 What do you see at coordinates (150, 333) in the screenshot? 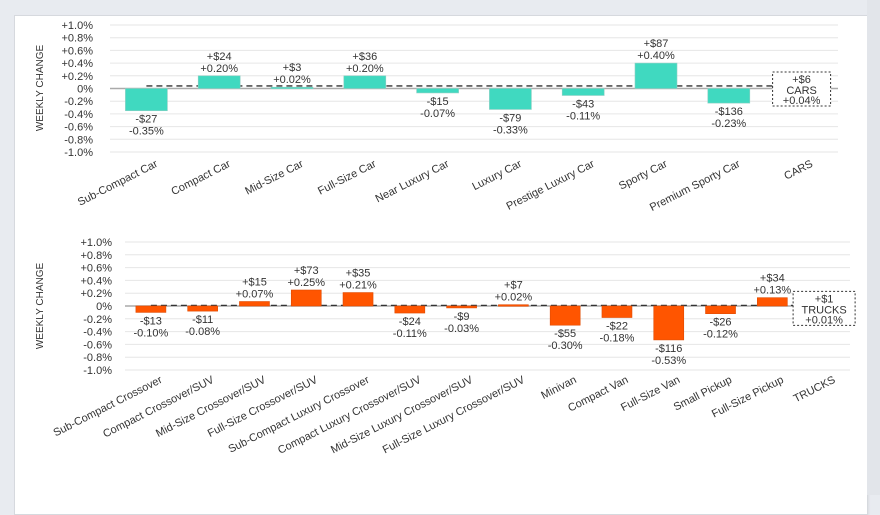
I see `trucks-pct-label: -0.10%` at bounding box center [150, 333].